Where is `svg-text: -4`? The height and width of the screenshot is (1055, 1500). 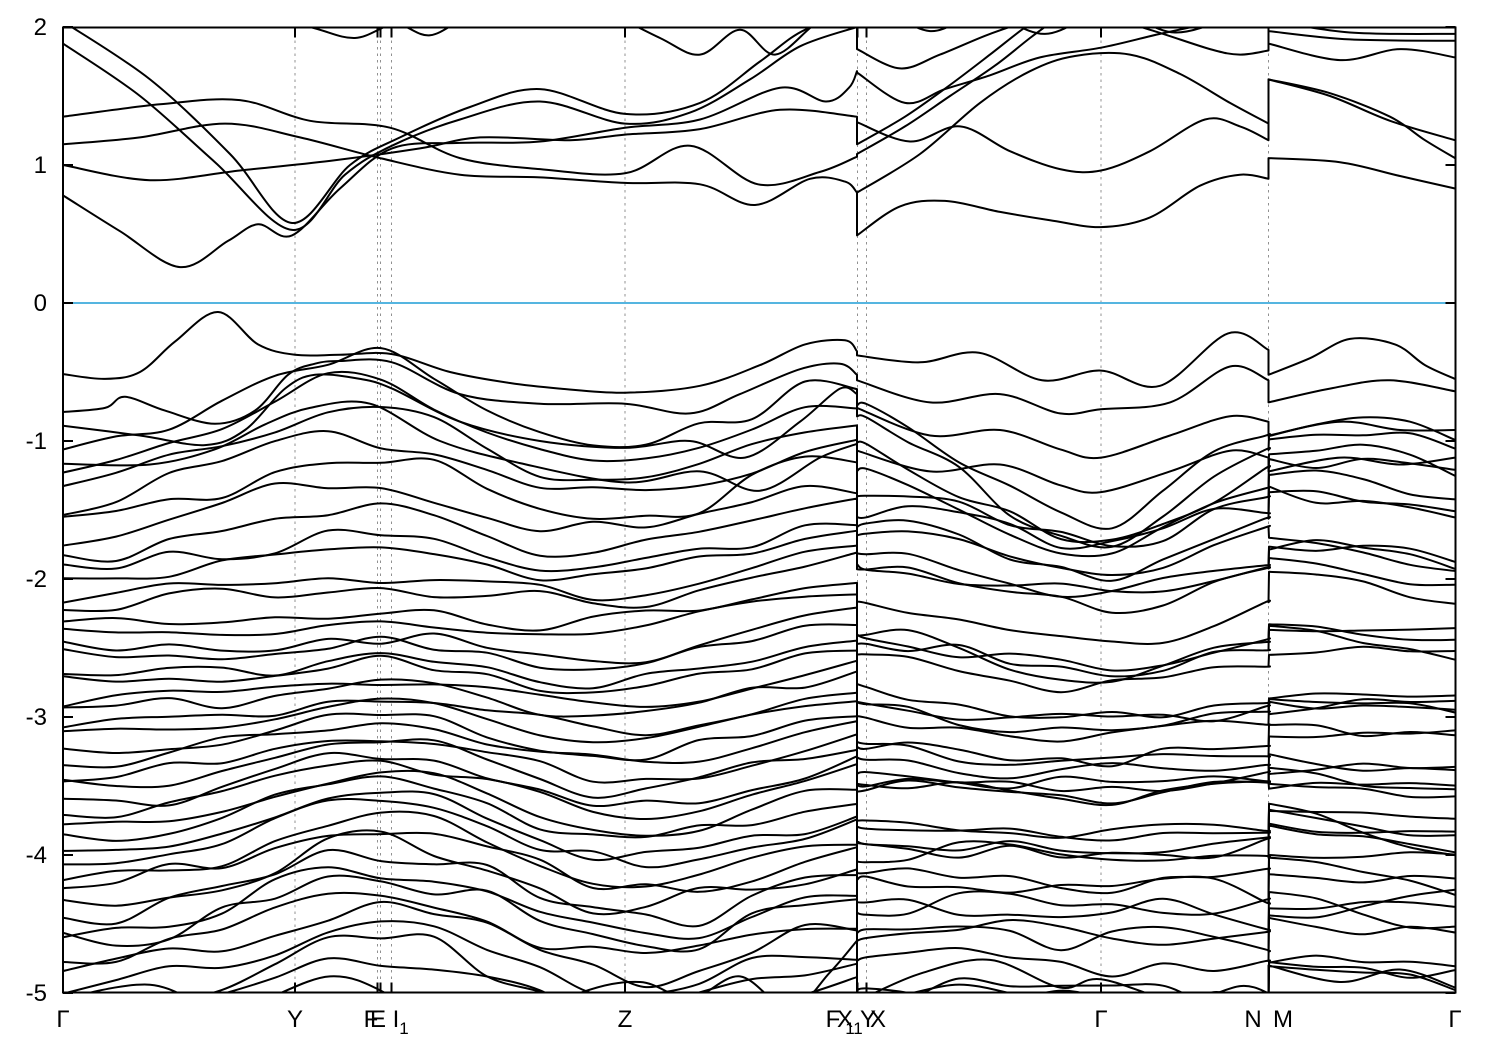 svg-text: -4 is located at coordinates (36, 855).